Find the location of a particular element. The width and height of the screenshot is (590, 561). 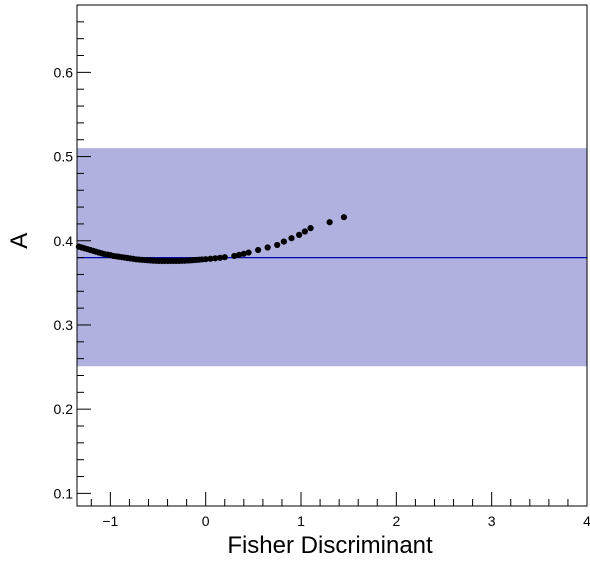

x-tick-label: 4 is located at coordinates (586, 521).